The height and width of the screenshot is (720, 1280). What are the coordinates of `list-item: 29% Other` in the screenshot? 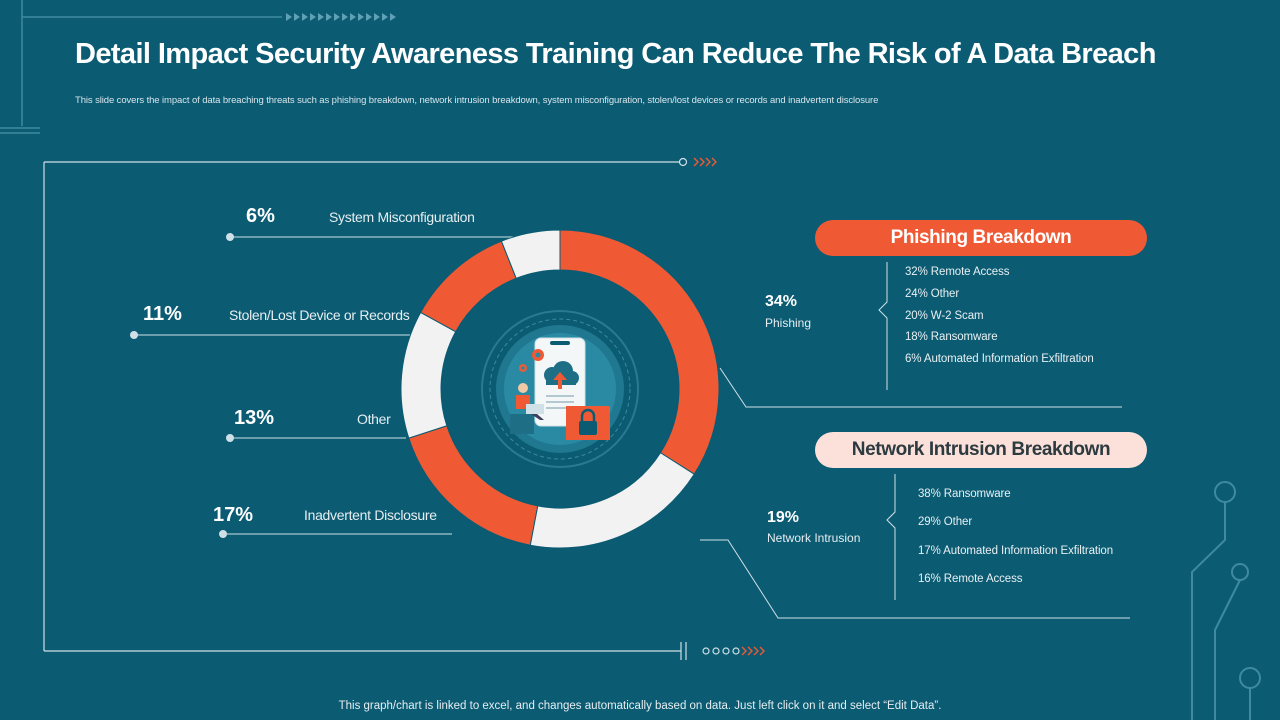 It's located at (945, 522).